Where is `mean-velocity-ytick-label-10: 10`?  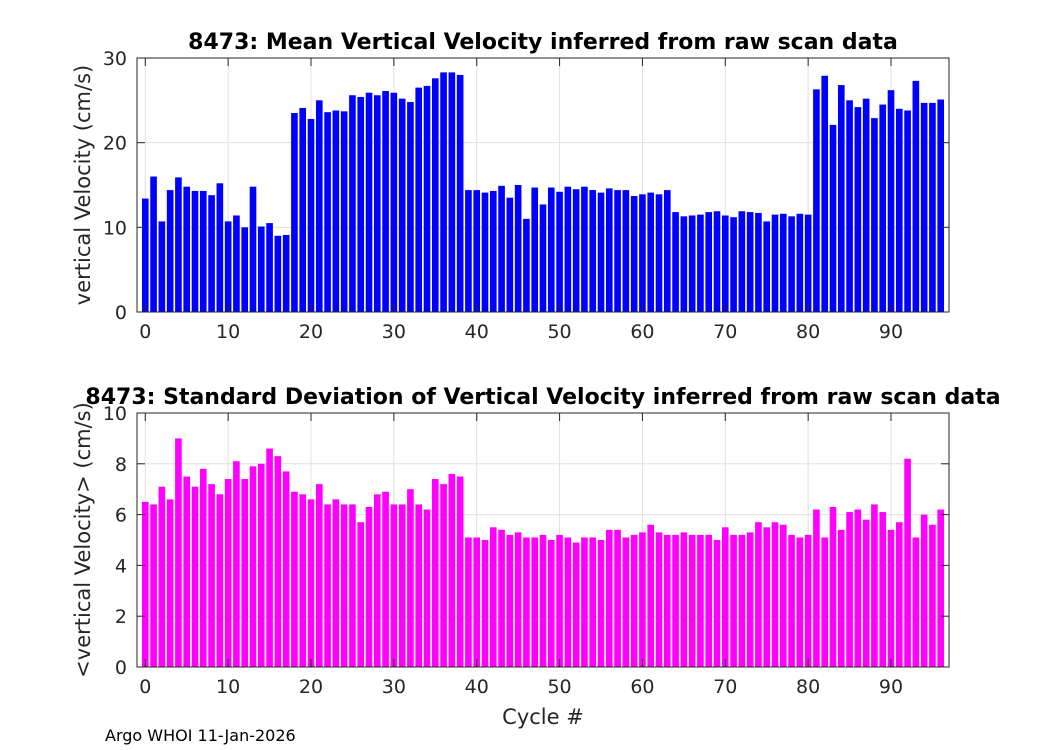
mean-velocity-ytick-label-10: 10 is located at coordinates (115, 228).